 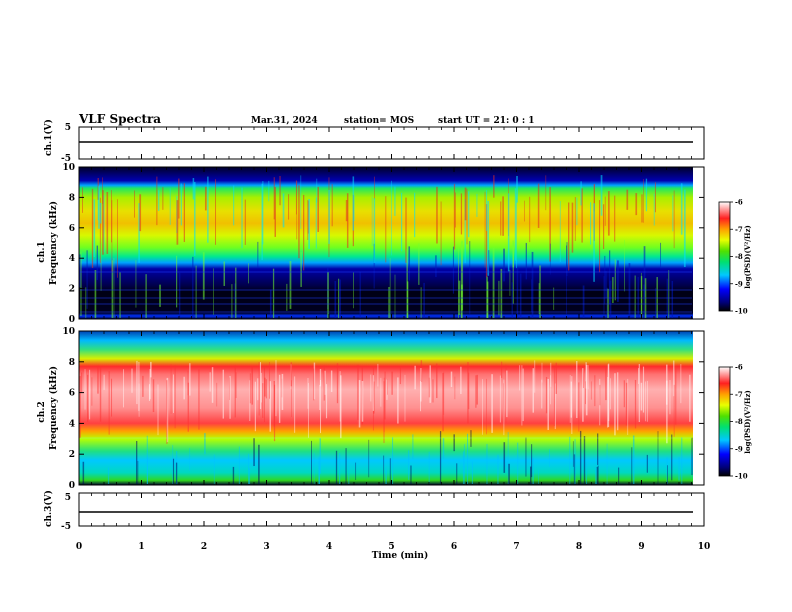 I want to click on header-station: station= MOS, so click(x=379, y=121).